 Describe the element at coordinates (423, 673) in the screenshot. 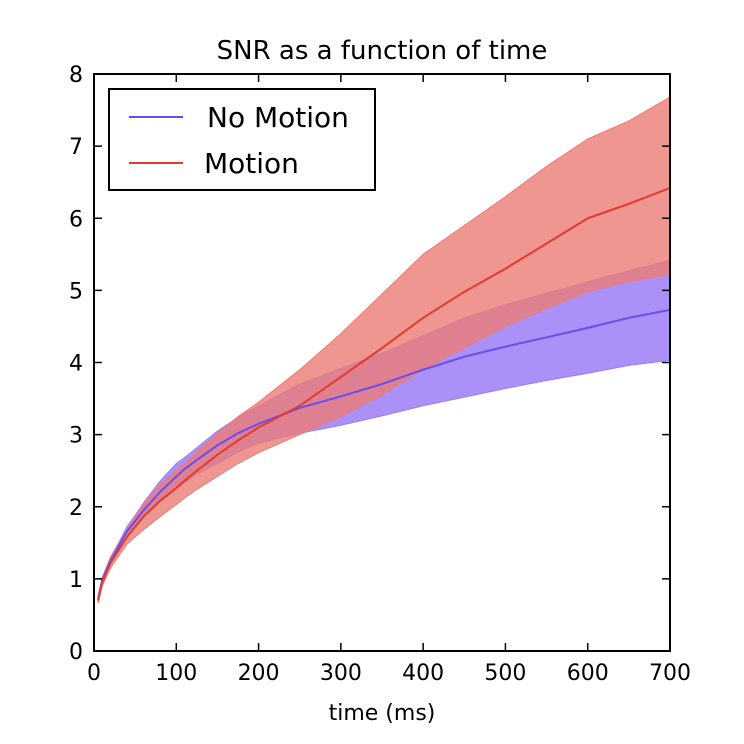

I see `x-tick-label: 400` at that location.